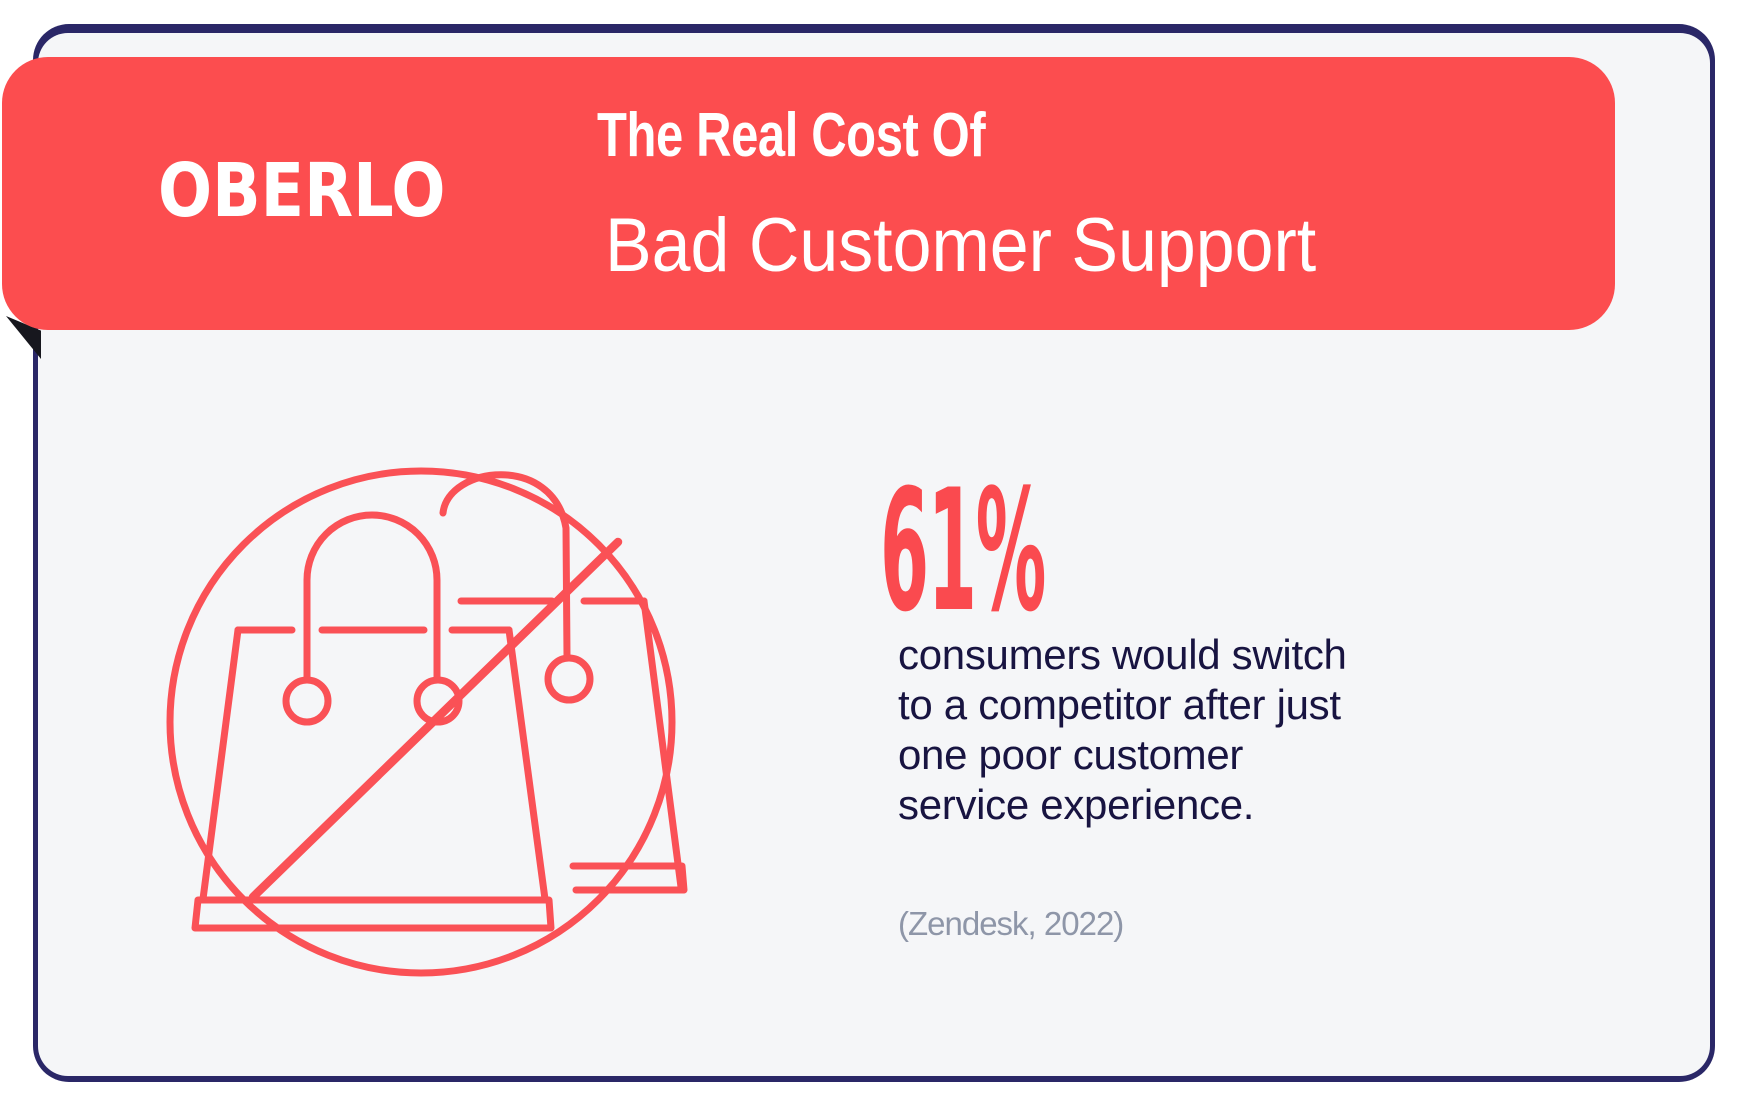 The height and width of the screenshot is (1105, 1740). I want to click on prohibited-shopping-bags-icon, so click(427, 722).